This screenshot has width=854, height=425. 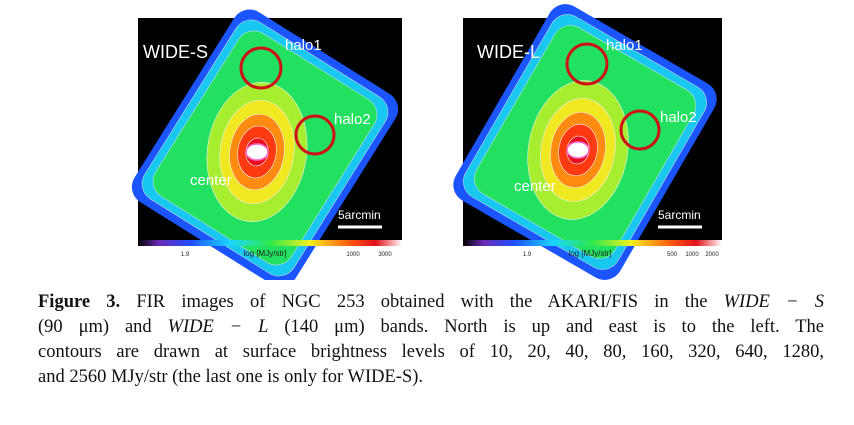 What do you see at coordinates (218, 327) in the screenshot?
I see `band-name: WIDE − L` at bounding box center [218, 327].